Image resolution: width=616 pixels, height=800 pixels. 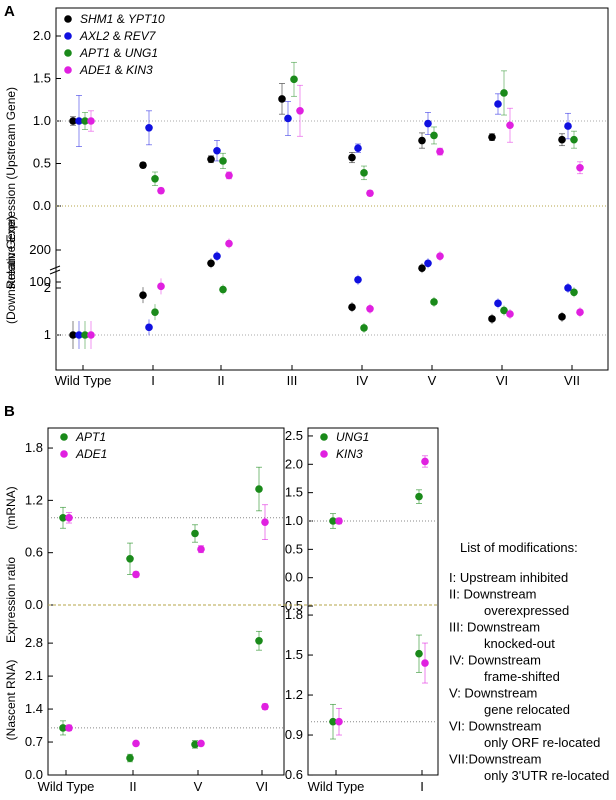 What do you see at coordinates (94, 53) in the screenshot?
I see `a-legend-gene1-2: APT1` at bounding box center [94, 53].